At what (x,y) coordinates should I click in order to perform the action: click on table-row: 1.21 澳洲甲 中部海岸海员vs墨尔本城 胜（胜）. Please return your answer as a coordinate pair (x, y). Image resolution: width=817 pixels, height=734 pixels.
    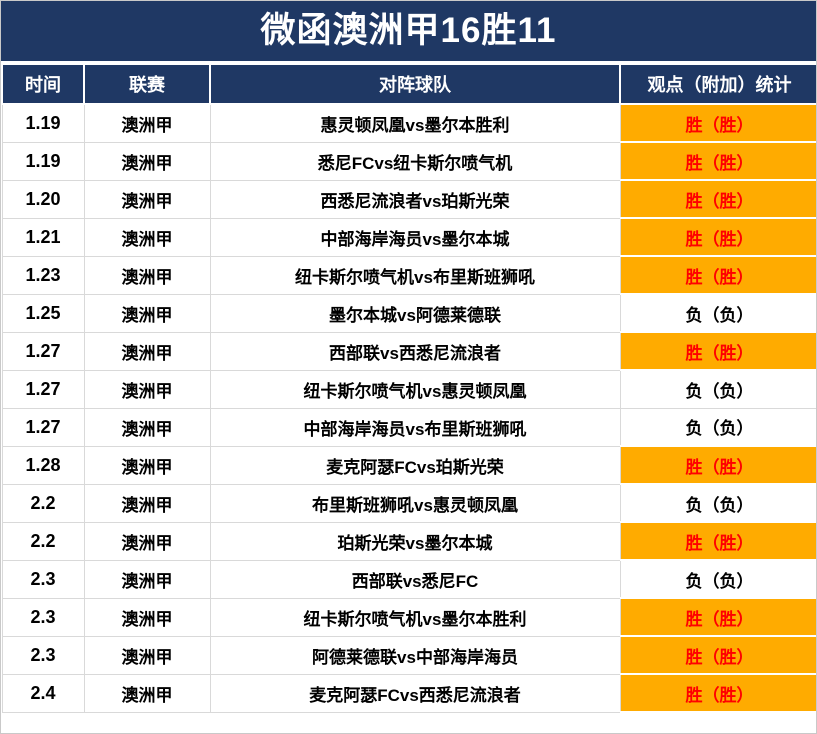
    Looking at the image, I should click on (408, 237).